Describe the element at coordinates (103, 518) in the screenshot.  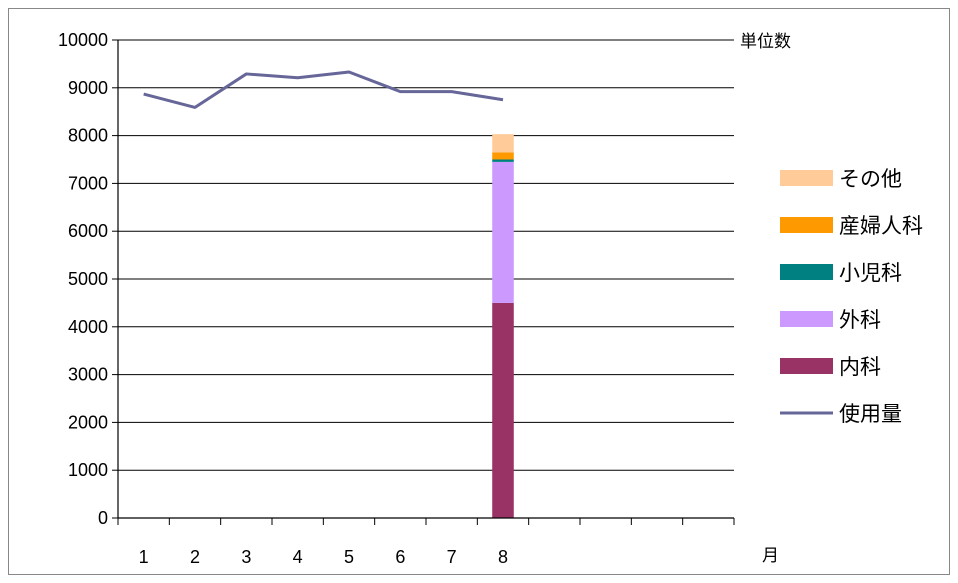
I see `y-tick-label: 0` at that location.